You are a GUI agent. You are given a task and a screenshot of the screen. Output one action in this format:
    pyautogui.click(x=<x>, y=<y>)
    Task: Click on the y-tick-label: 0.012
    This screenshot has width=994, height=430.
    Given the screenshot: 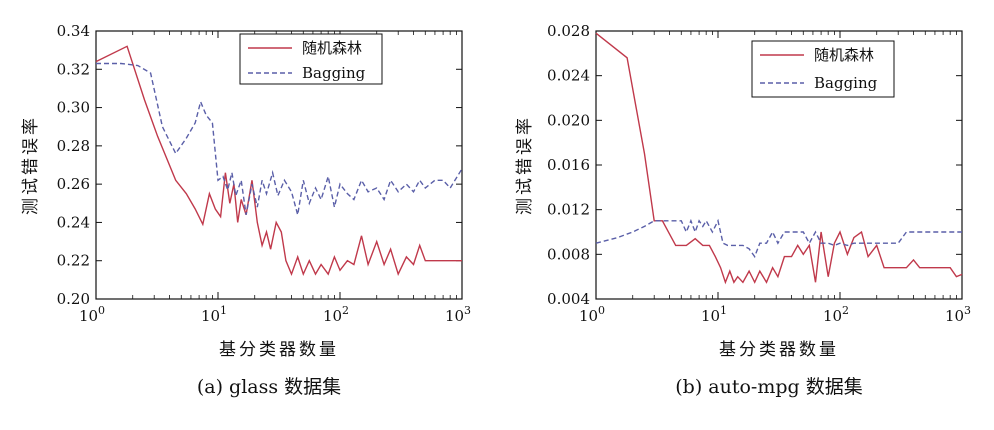 What is the action you would take?
    pyautogui.click(x=568, y=210)
    